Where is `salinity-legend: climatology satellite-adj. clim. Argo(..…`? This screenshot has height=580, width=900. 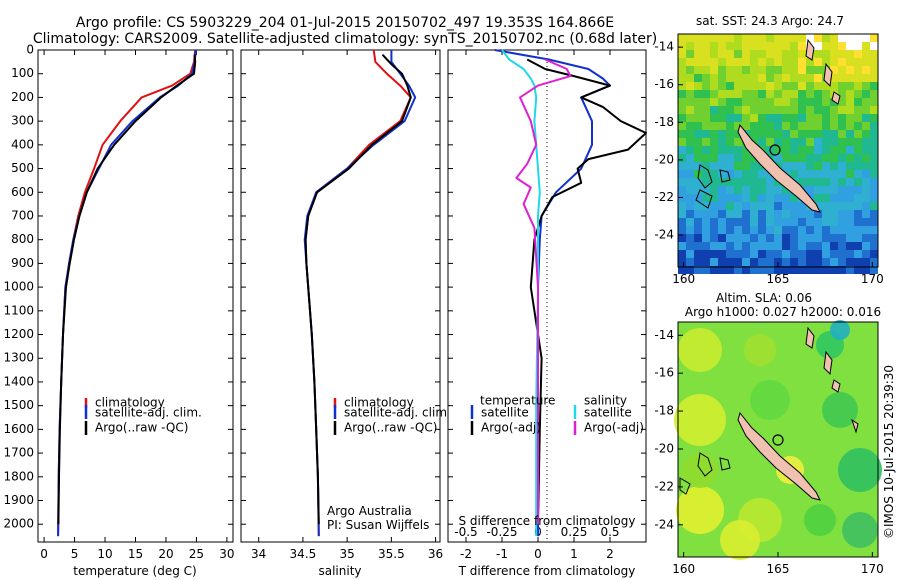 salinity-legend: climatology satellite-adj. clim. Argo(..… is located at coordinates (392, 415).